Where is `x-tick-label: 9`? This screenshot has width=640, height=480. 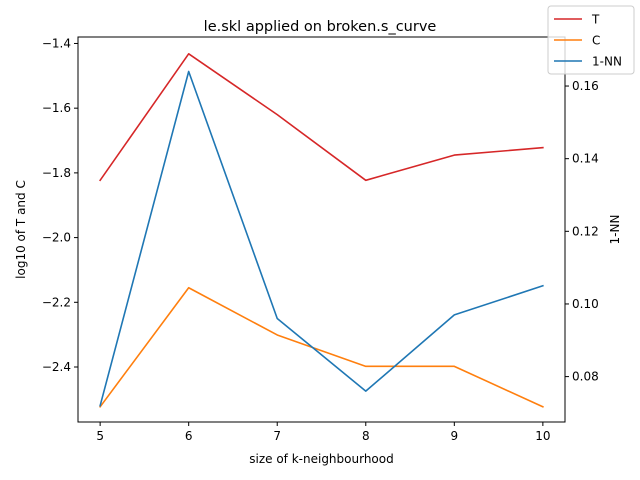
x-tick-label: 9 is located at coordinates (454, 436).